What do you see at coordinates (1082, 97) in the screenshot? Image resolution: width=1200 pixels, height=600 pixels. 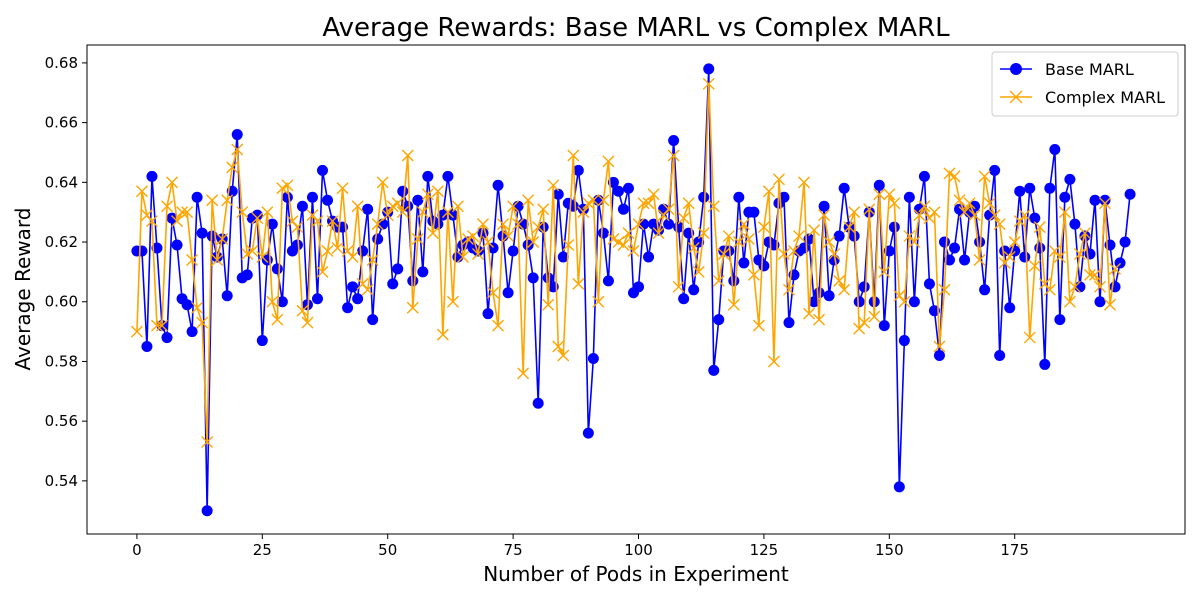 I see `legend-entry: Complex MARL` at bounding box center [1082, 97].